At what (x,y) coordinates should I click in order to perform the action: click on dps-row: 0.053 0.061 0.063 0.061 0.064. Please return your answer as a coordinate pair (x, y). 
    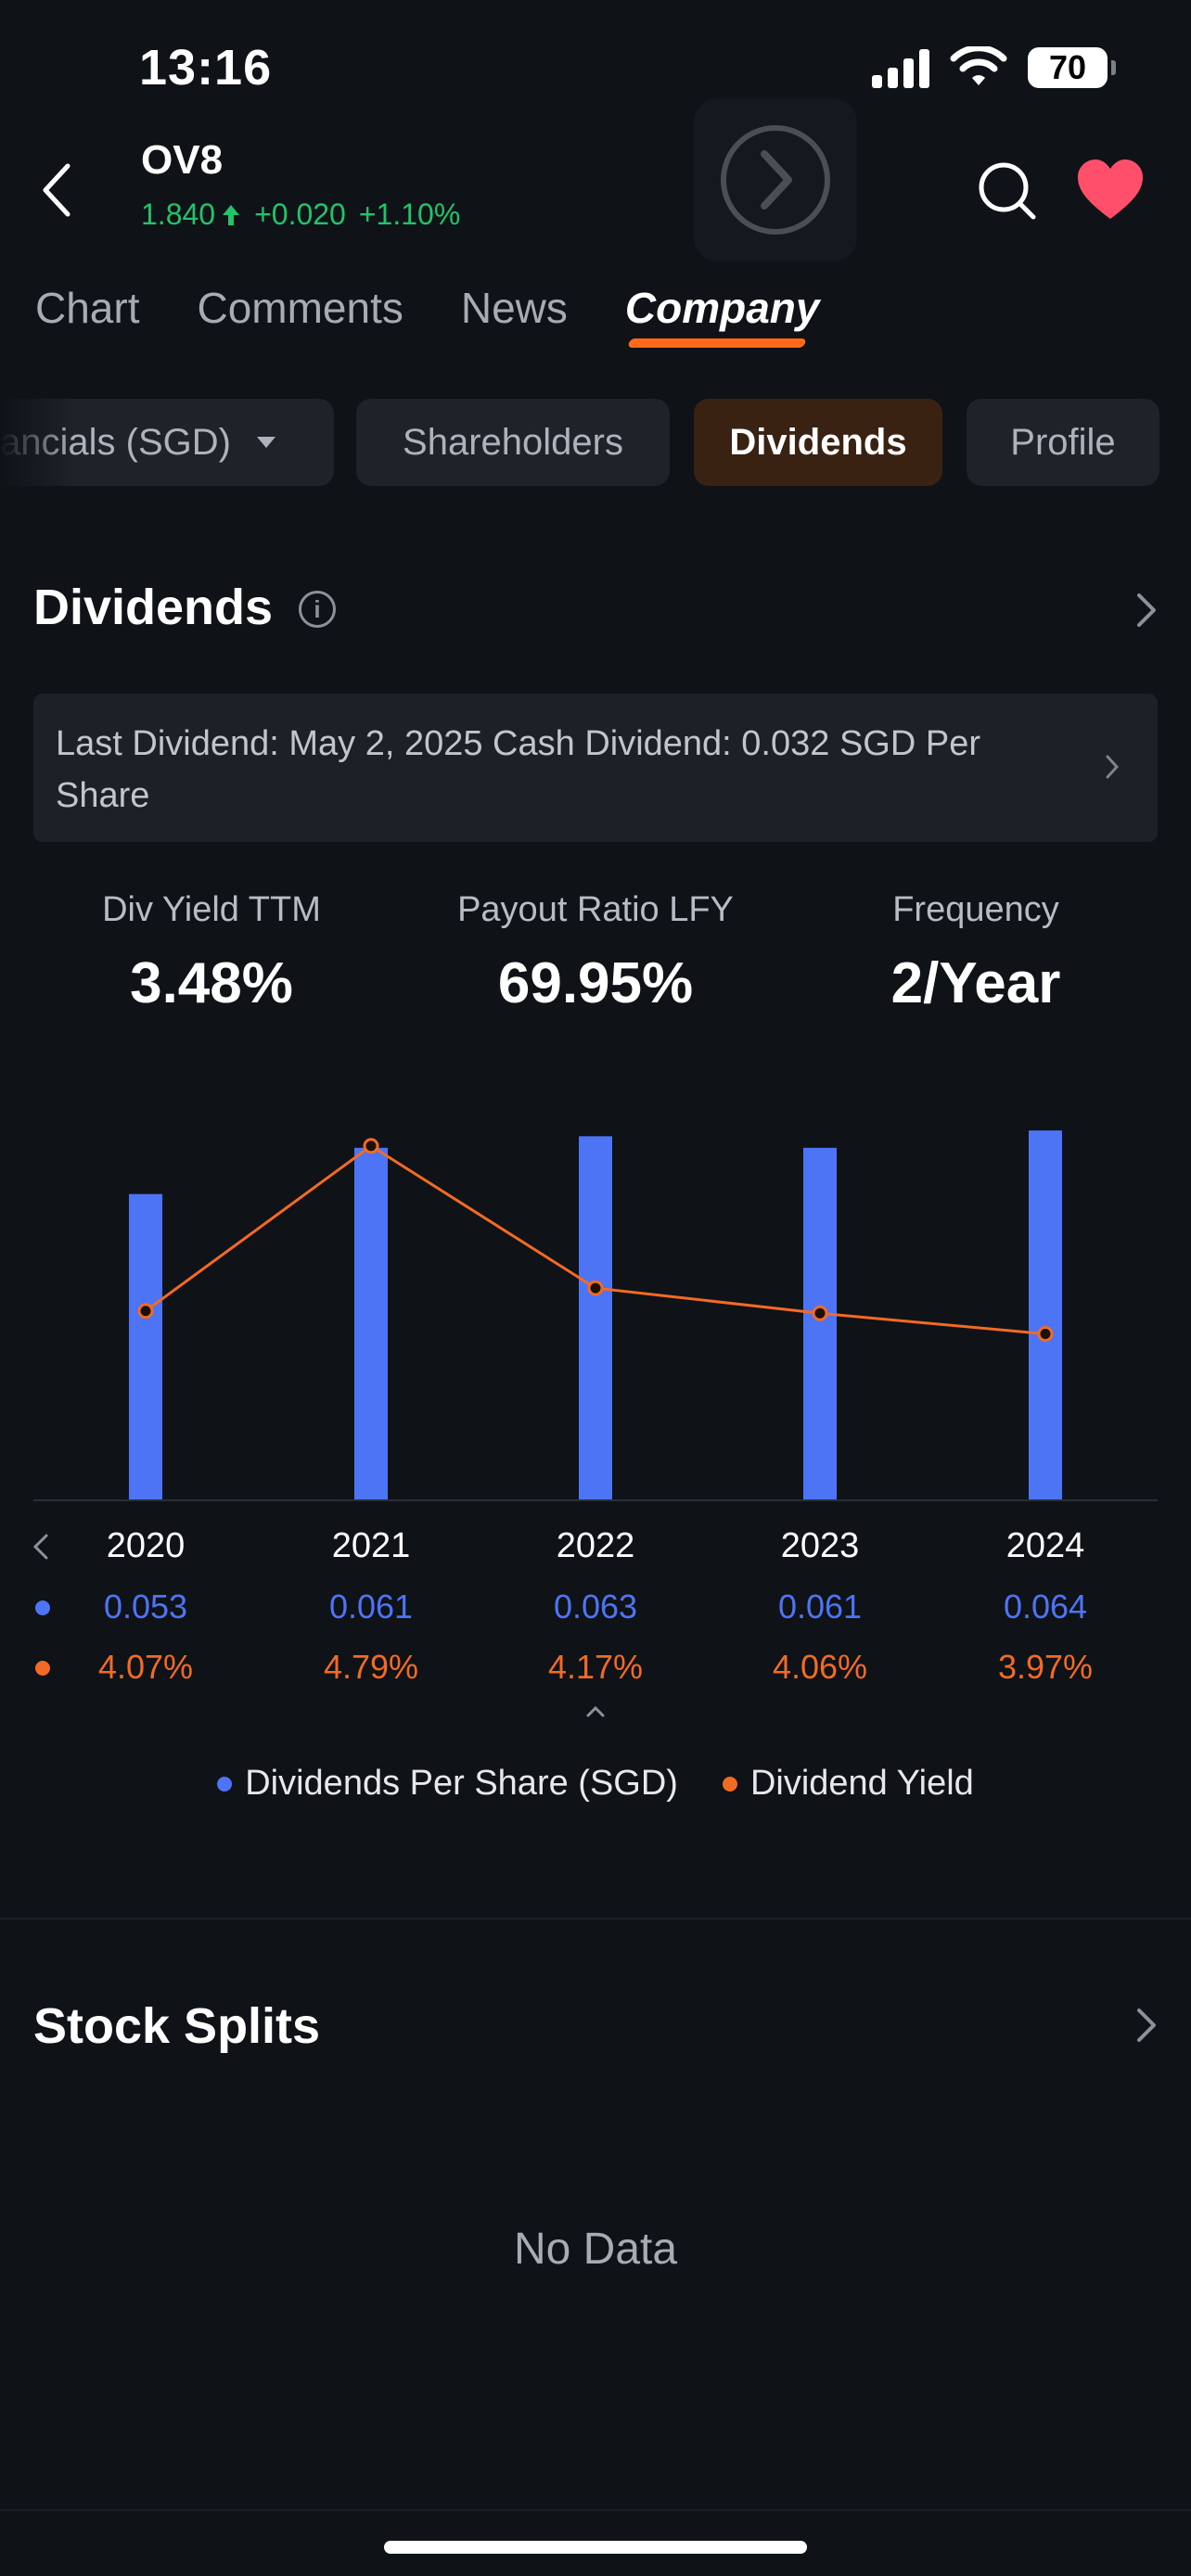
    Looking at the image, I should click on (595, 1611).